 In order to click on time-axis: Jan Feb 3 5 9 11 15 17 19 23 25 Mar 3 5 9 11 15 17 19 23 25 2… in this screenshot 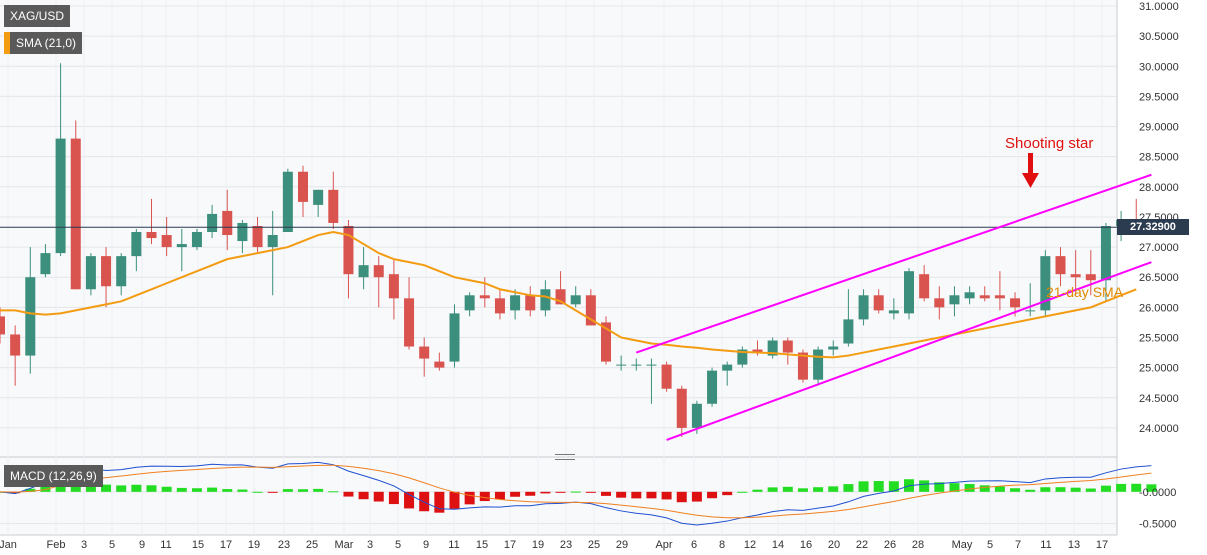, I will do `click(554, 545)`.